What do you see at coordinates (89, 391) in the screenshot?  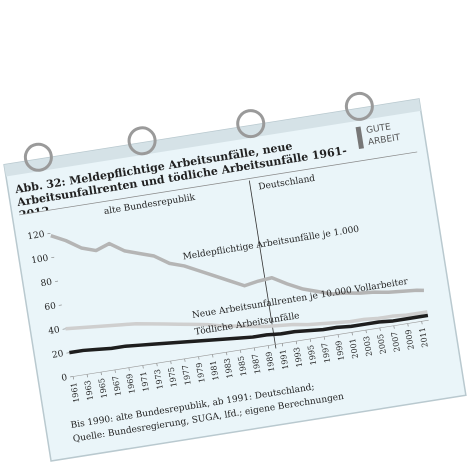 I see `x-tick-label: 1963` at bounding box center [89, 391].